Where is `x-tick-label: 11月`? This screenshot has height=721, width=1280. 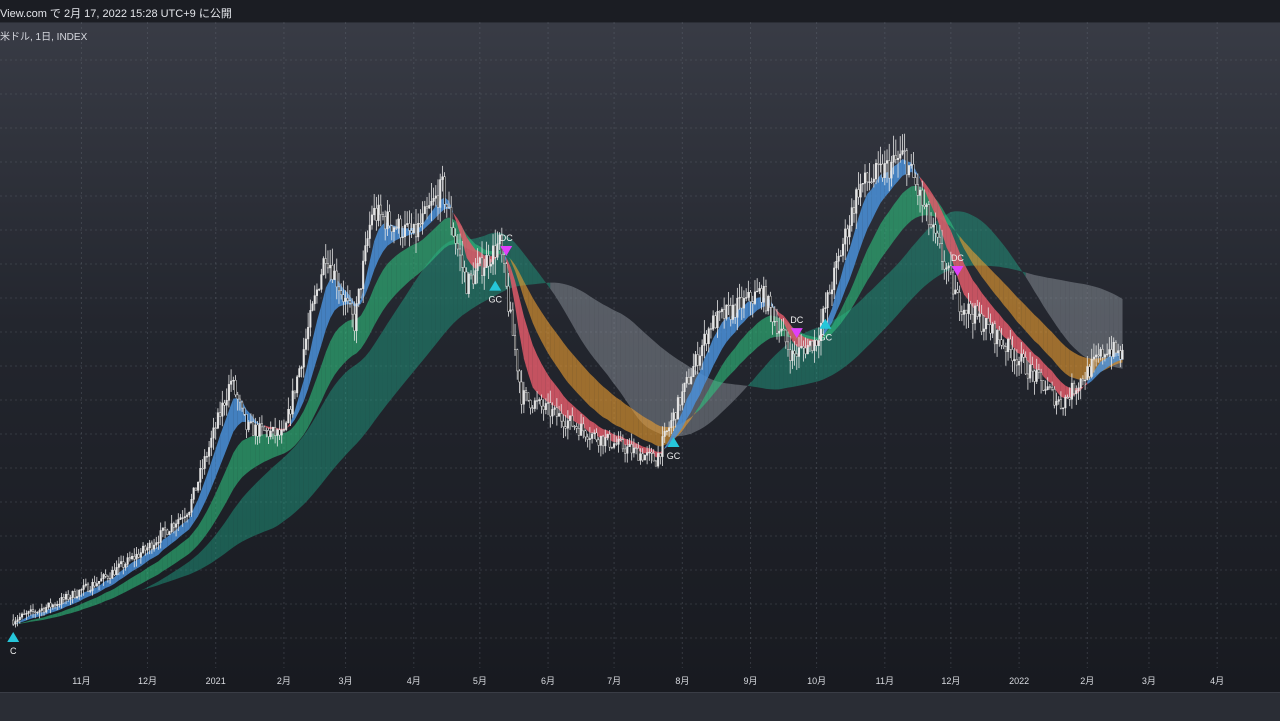
x-tick-label: 11月 is located at coordinates (885, 681).